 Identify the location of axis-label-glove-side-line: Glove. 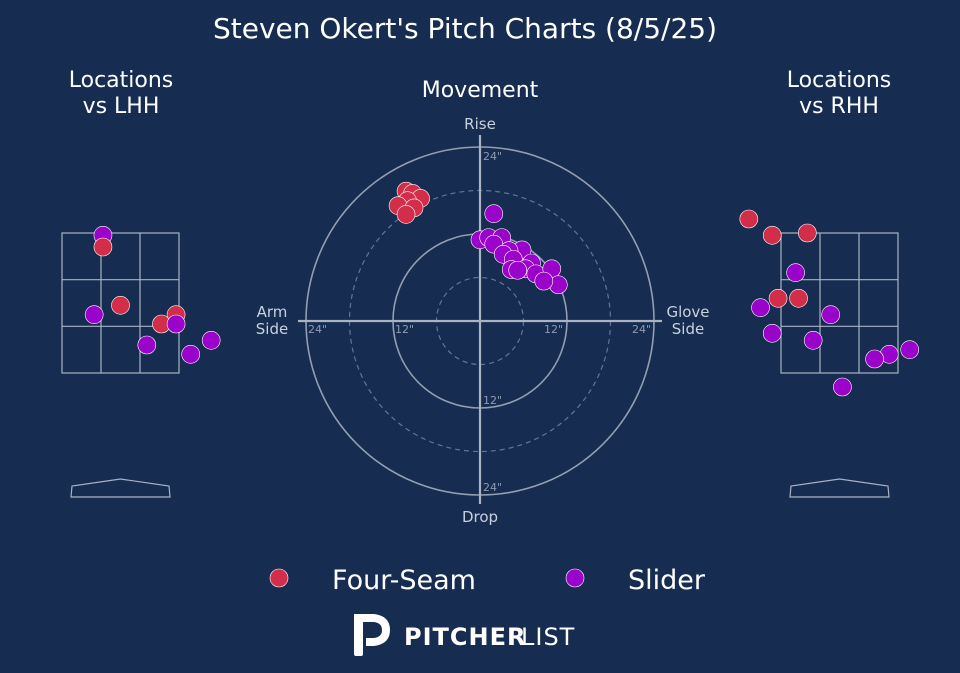
(687, 312).